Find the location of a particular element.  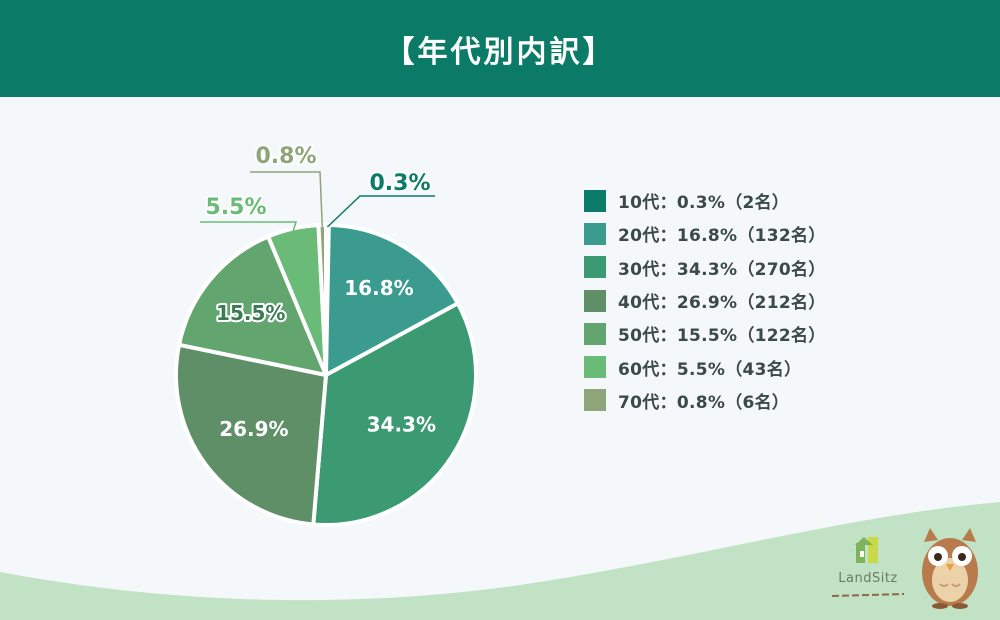

legend-label: 50代：15.5%（122名） is located at coordinates (722, 336).